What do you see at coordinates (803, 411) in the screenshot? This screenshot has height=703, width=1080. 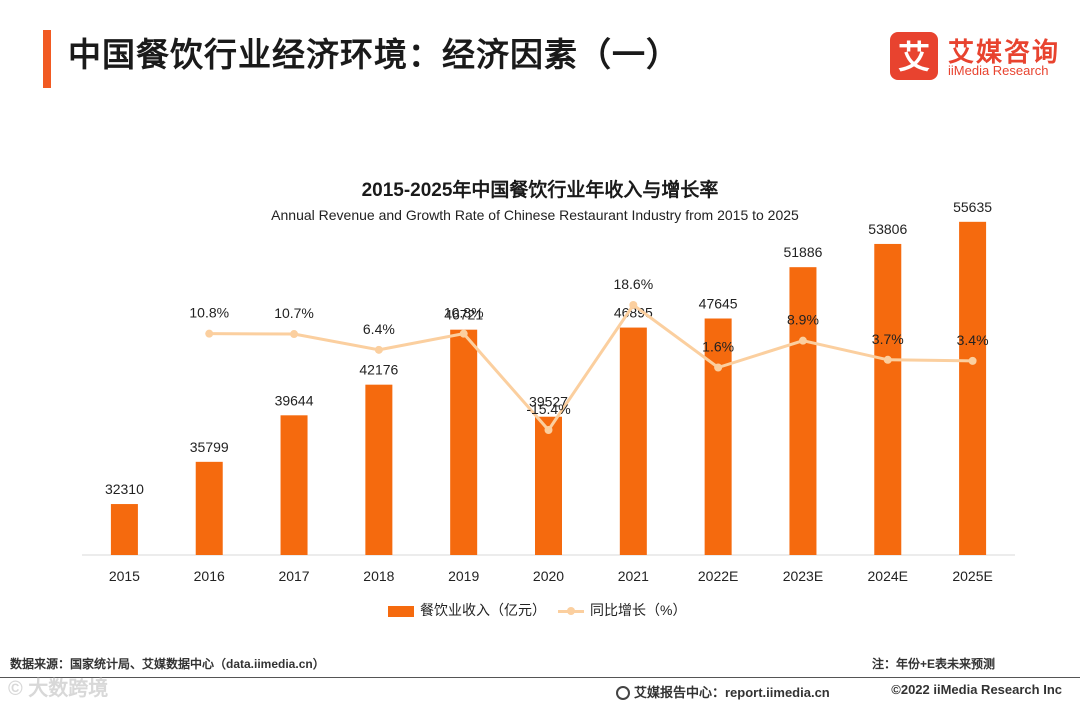 I see `bar-2023E` at bounding box center [803, 411].